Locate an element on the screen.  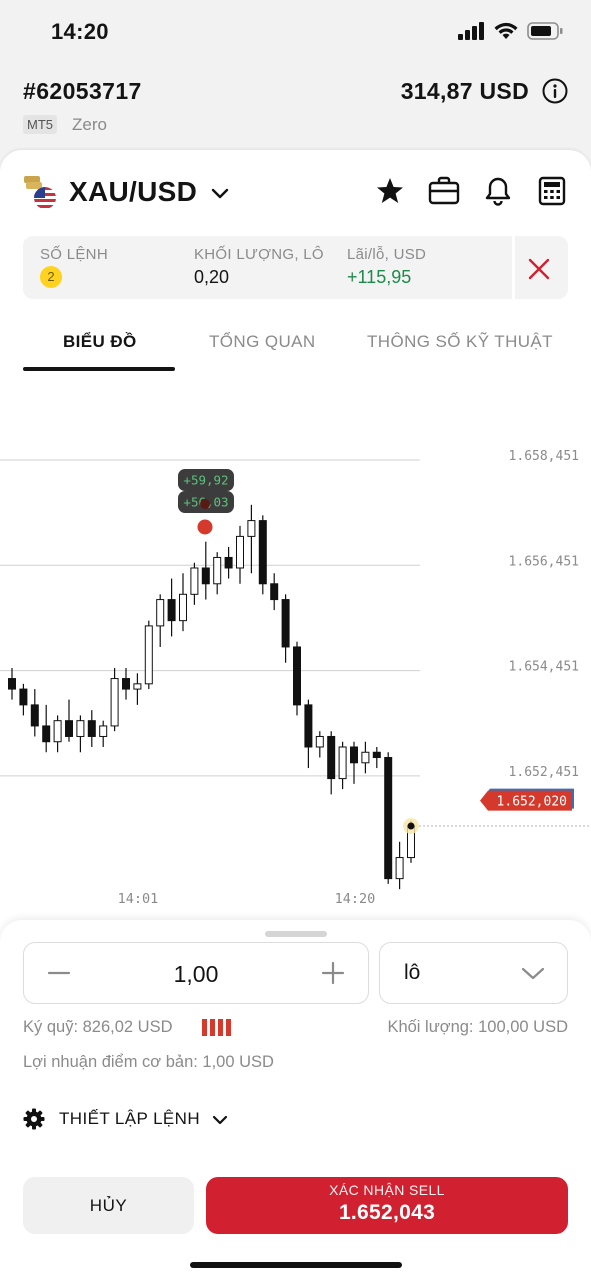
price-level-label: 1.652,451 is located at coordinates (544, 772).